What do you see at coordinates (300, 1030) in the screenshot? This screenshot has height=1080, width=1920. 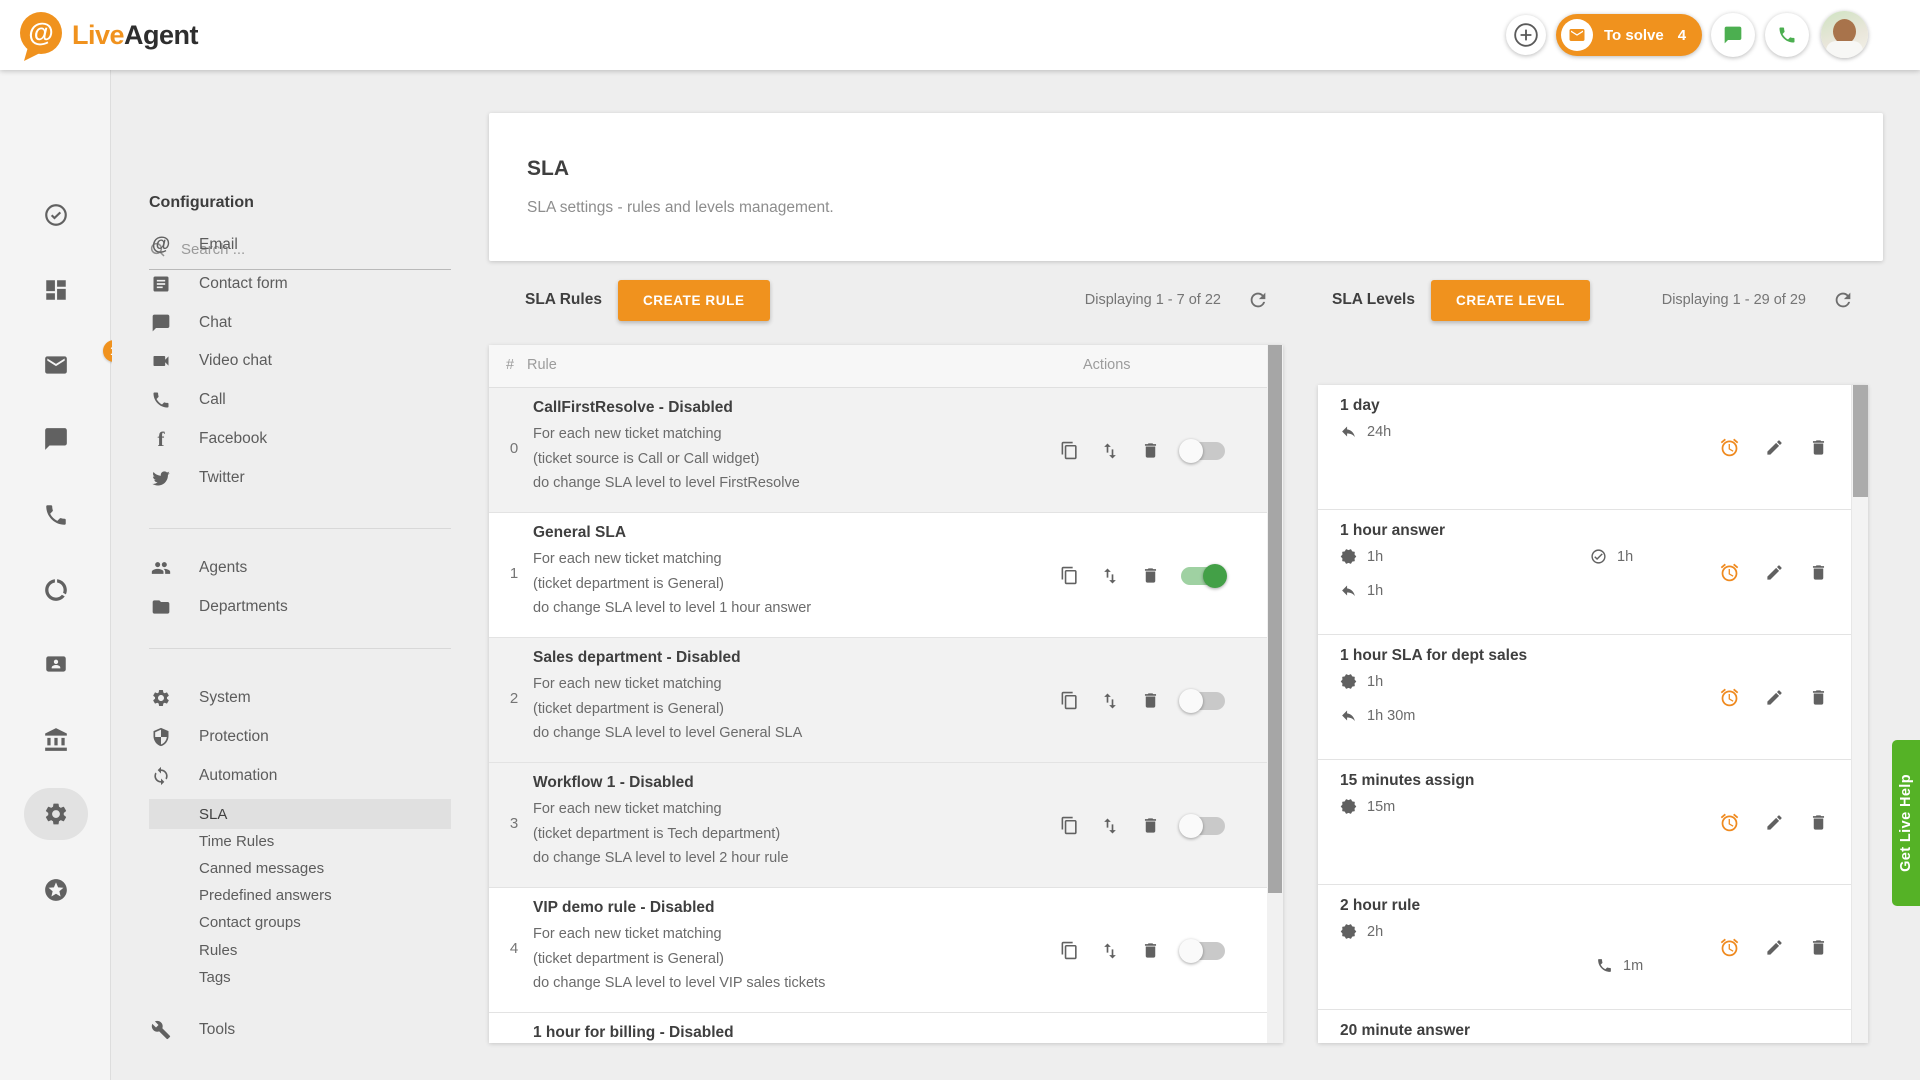 I see `sidebar-item-tools: Tools` at bounding box center [300, 1030].